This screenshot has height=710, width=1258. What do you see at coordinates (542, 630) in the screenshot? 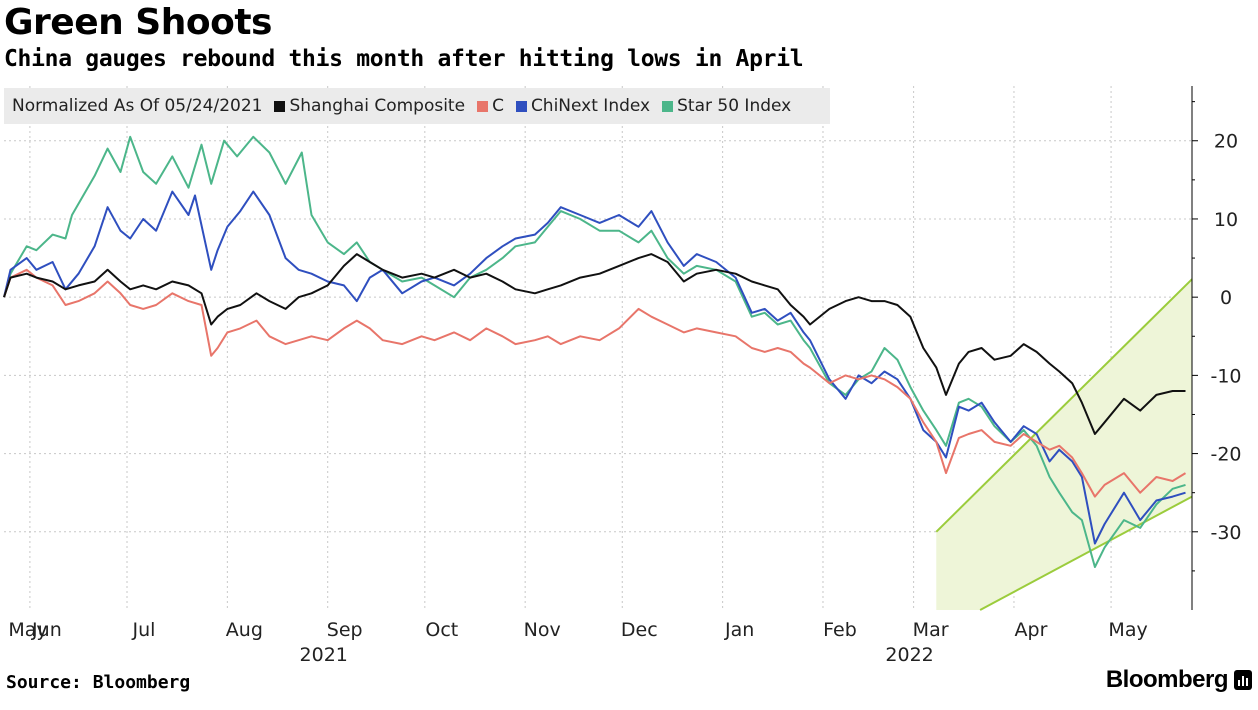
I see `x-tick-label: Nov` at bounding box center [542, 630].